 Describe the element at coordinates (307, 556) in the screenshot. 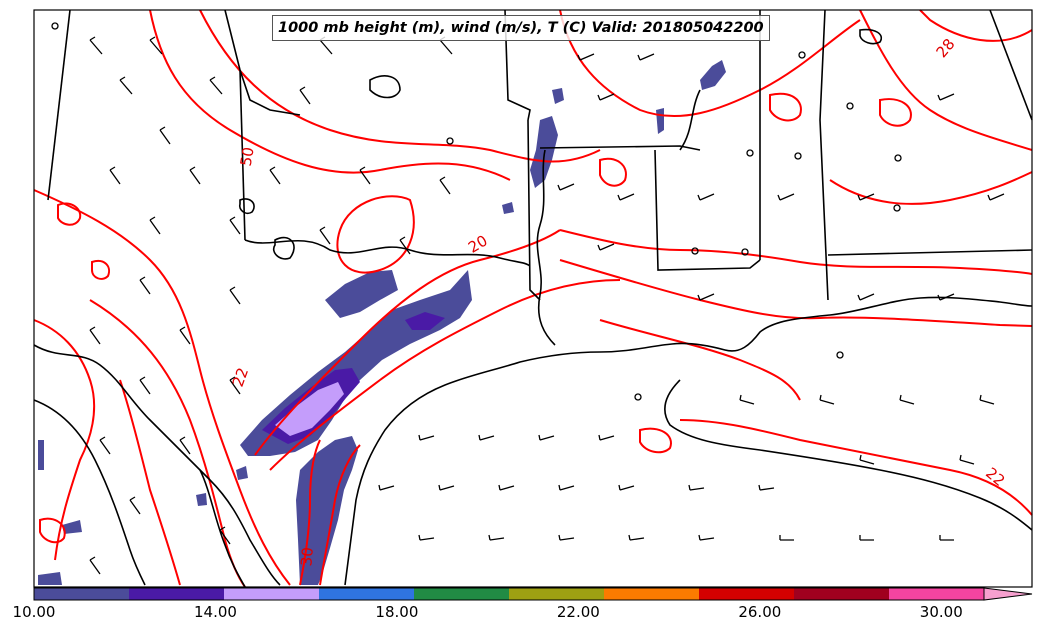

I see `contour-label-30: 30` at that location.